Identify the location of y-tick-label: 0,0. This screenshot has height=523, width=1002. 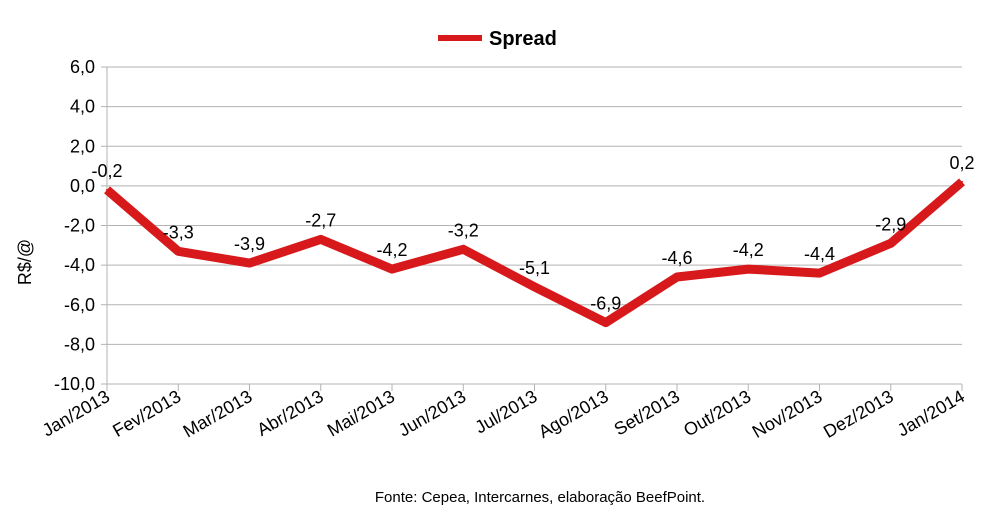
(82, 186).